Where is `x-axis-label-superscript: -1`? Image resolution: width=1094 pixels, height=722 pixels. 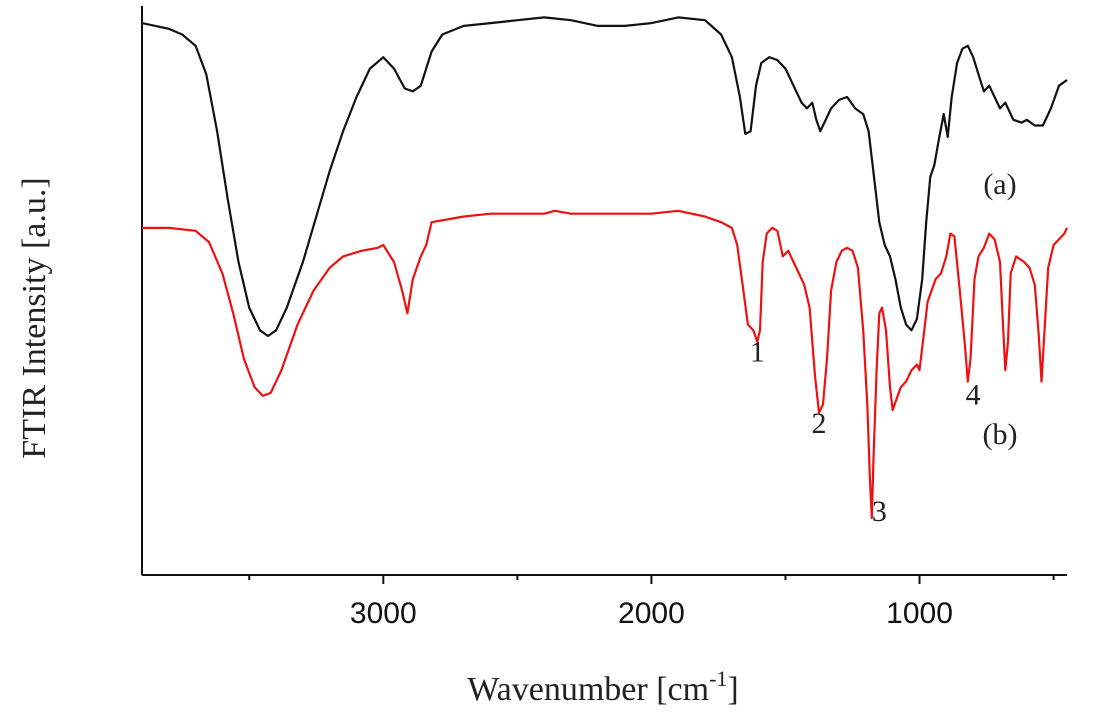
x-axis-label-superscript: -1 is located at coordinates (718, 678).